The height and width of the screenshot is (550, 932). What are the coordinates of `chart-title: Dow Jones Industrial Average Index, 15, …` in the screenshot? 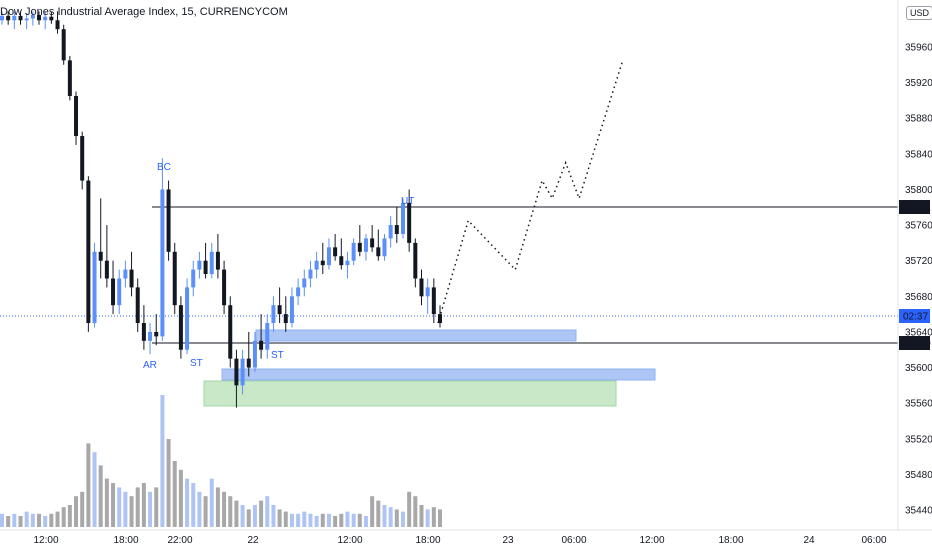 It's located at (144, 12).